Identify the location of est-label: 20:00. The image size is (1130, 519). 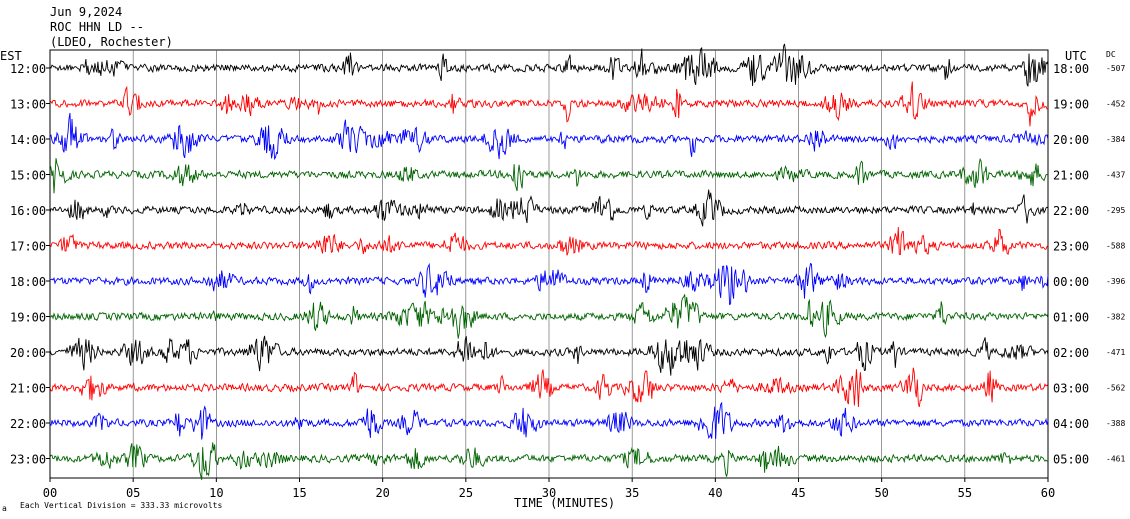
(28, 353).